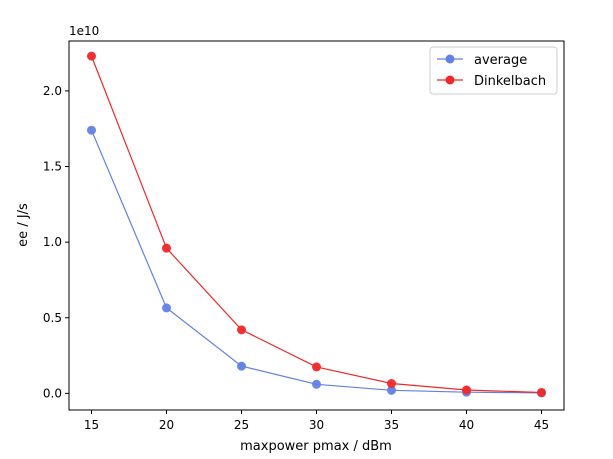 This screenshot has width=613, height=459. Describe the element at coordinates (391, 425) in the screenshot. I see `x-tick-label: 35` at that location.